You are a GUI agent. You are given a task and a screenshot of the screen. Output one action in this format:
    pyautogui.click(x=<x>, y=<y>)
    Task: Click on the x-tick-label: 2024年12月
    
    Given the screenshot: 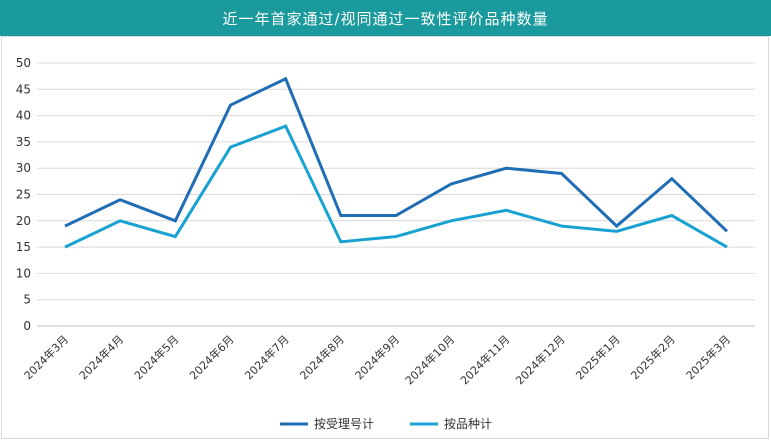 What is the action you would take?
    pyautogui.click(x=539, y=359)
    